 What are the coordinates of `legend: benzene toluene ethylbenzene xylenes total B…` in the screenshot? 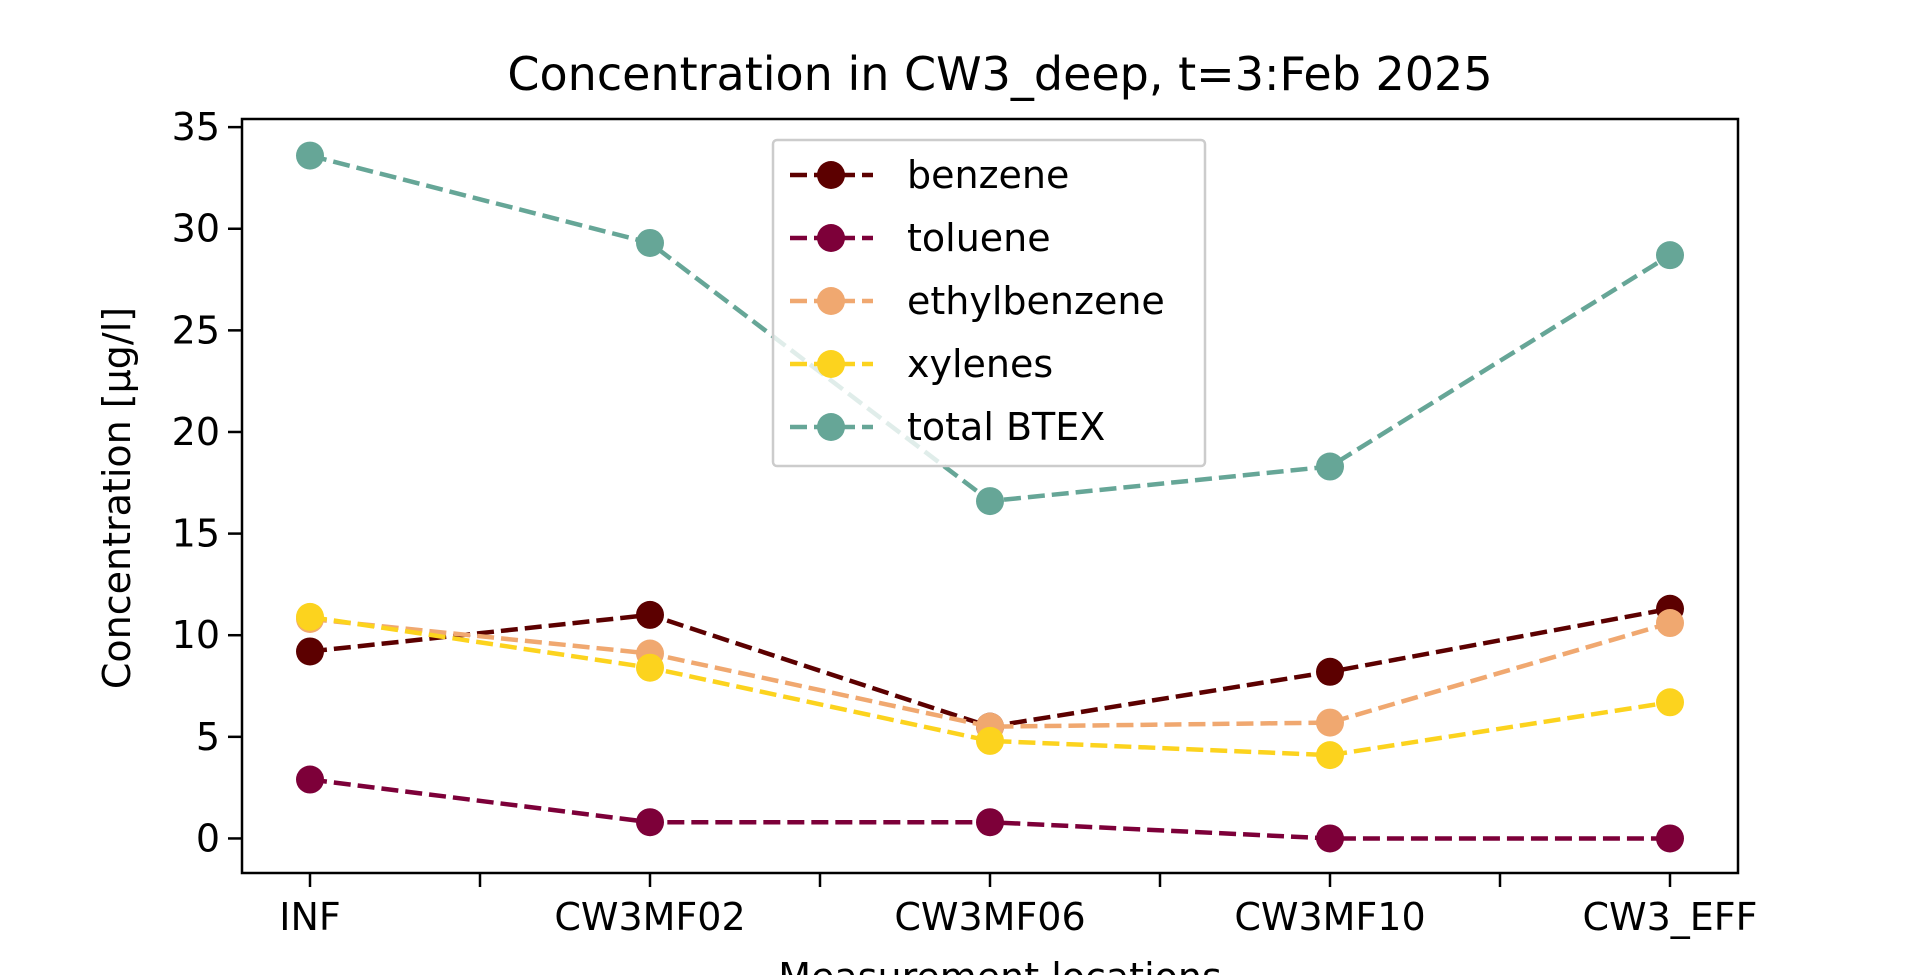 It's located at (989, 303).